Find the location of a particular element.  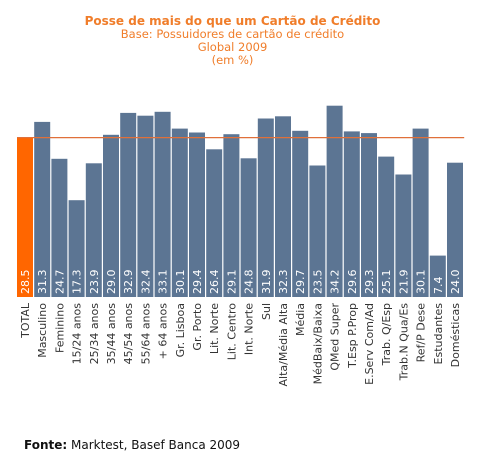

value-label-9: 30.1 is located at coordinates (180, 282).